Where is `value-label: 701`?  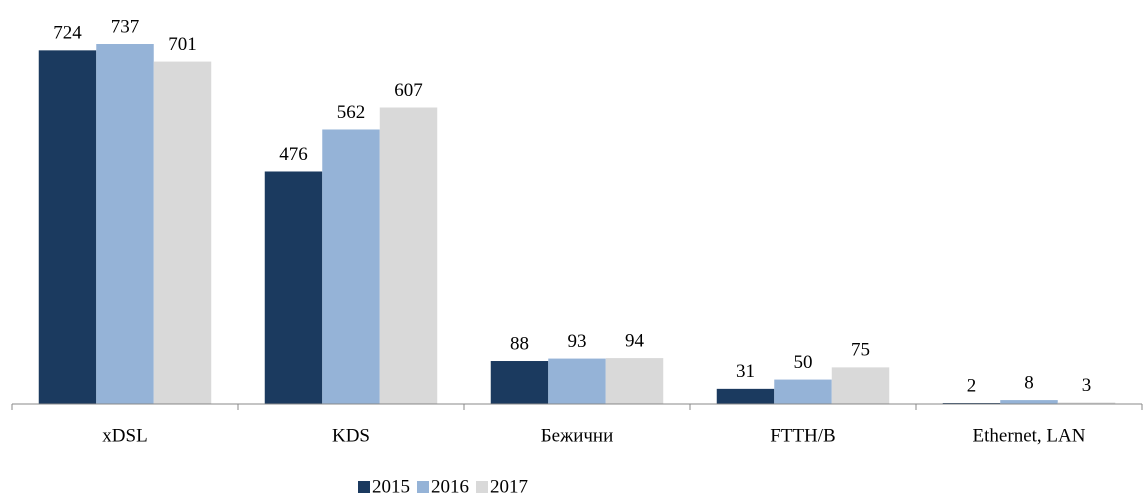 value-label: 701 is located at coordinates (182, 44).